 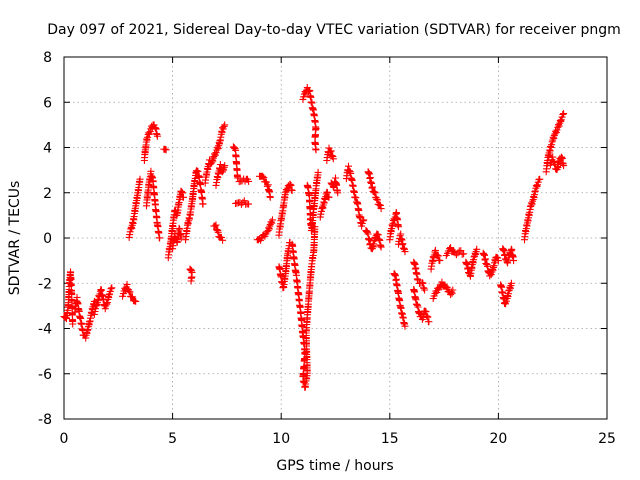 What do you see at coordinates (281, 439) in the screenshot?
I see `x-tick-label: 10` at bounding box center [281, 439].